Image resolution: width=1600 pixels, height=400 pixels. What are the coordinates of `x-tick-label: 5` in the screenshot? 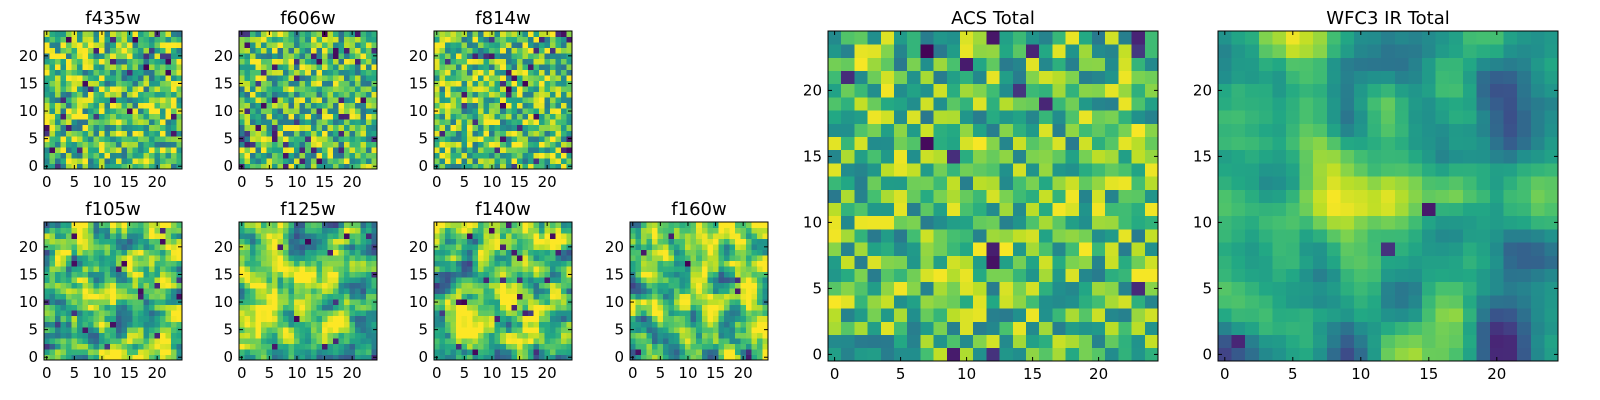 It's located at (75, 373).